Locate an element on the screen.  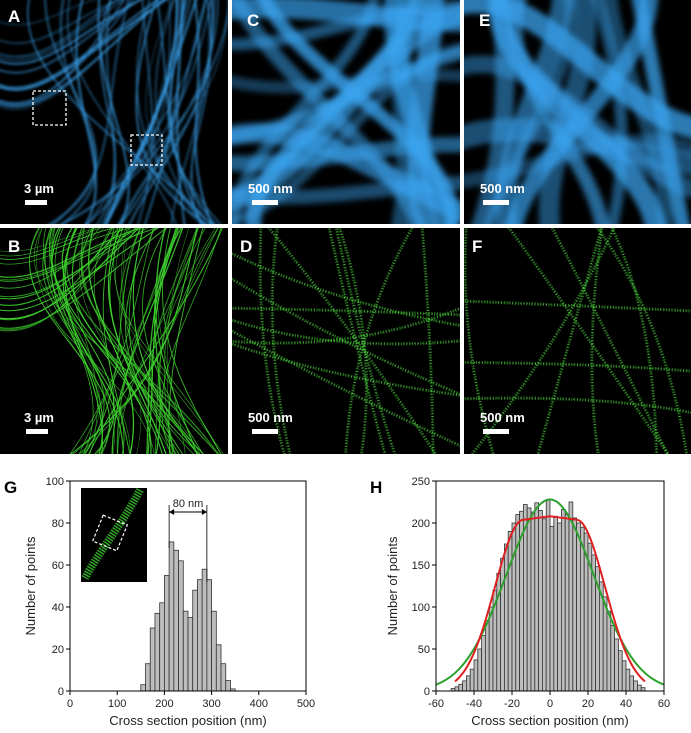
panel-d: D 500 nm is located at coordinates (346, 341).